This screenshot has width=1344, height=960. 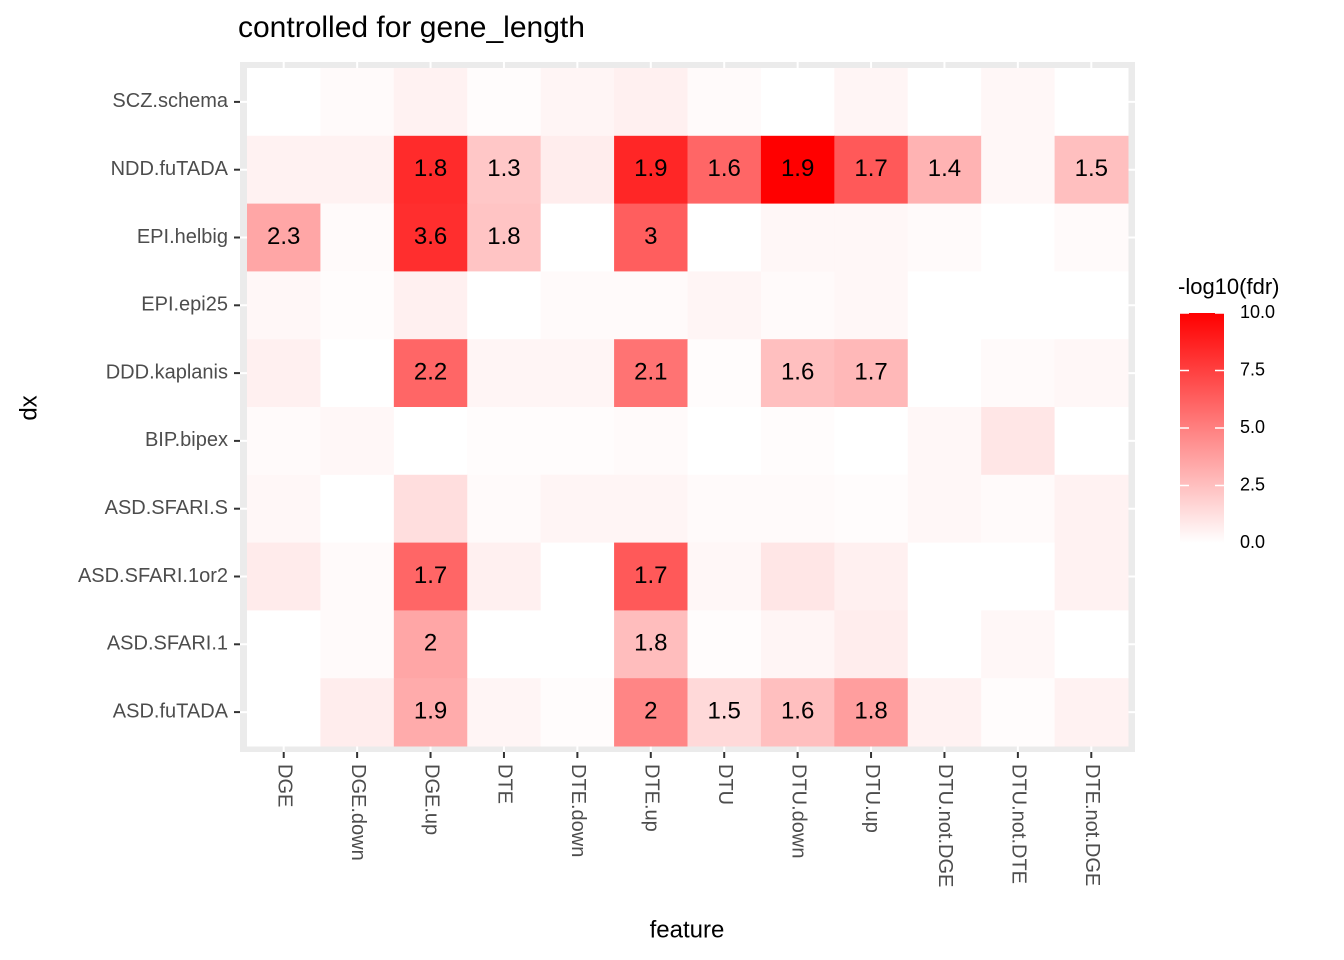 I want to click on legend-tick-label: 0.0, so click(x=1252, y=542).